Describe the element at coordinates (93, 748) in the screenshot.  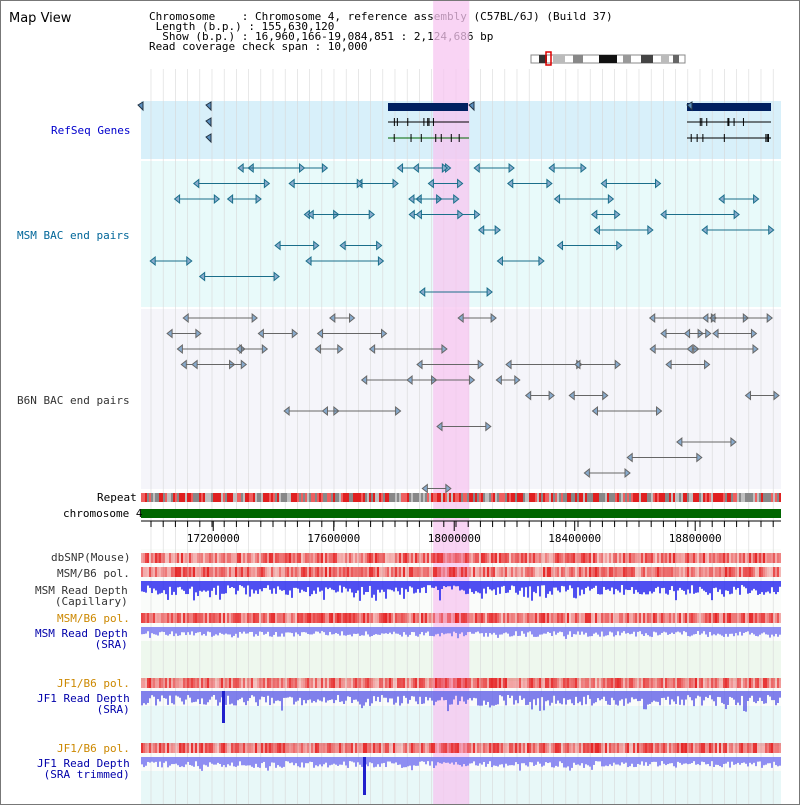
I see `track-label-jf1-b6-pol-2: JF1/B6 pol.` at that location.